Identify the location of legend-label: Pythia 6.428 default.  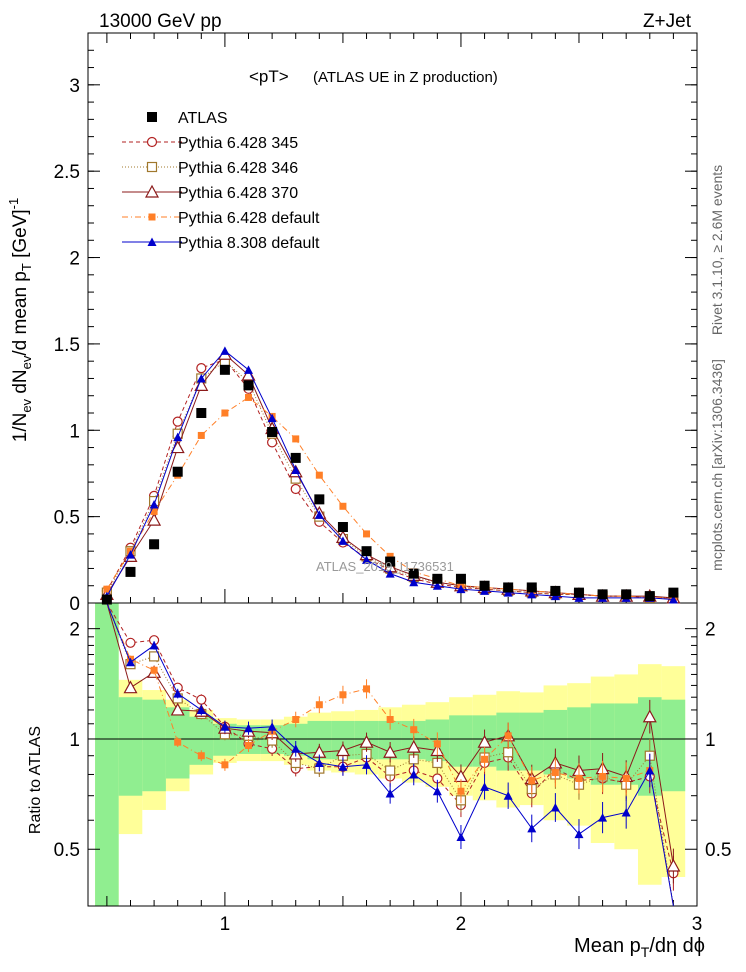
(249, 218).